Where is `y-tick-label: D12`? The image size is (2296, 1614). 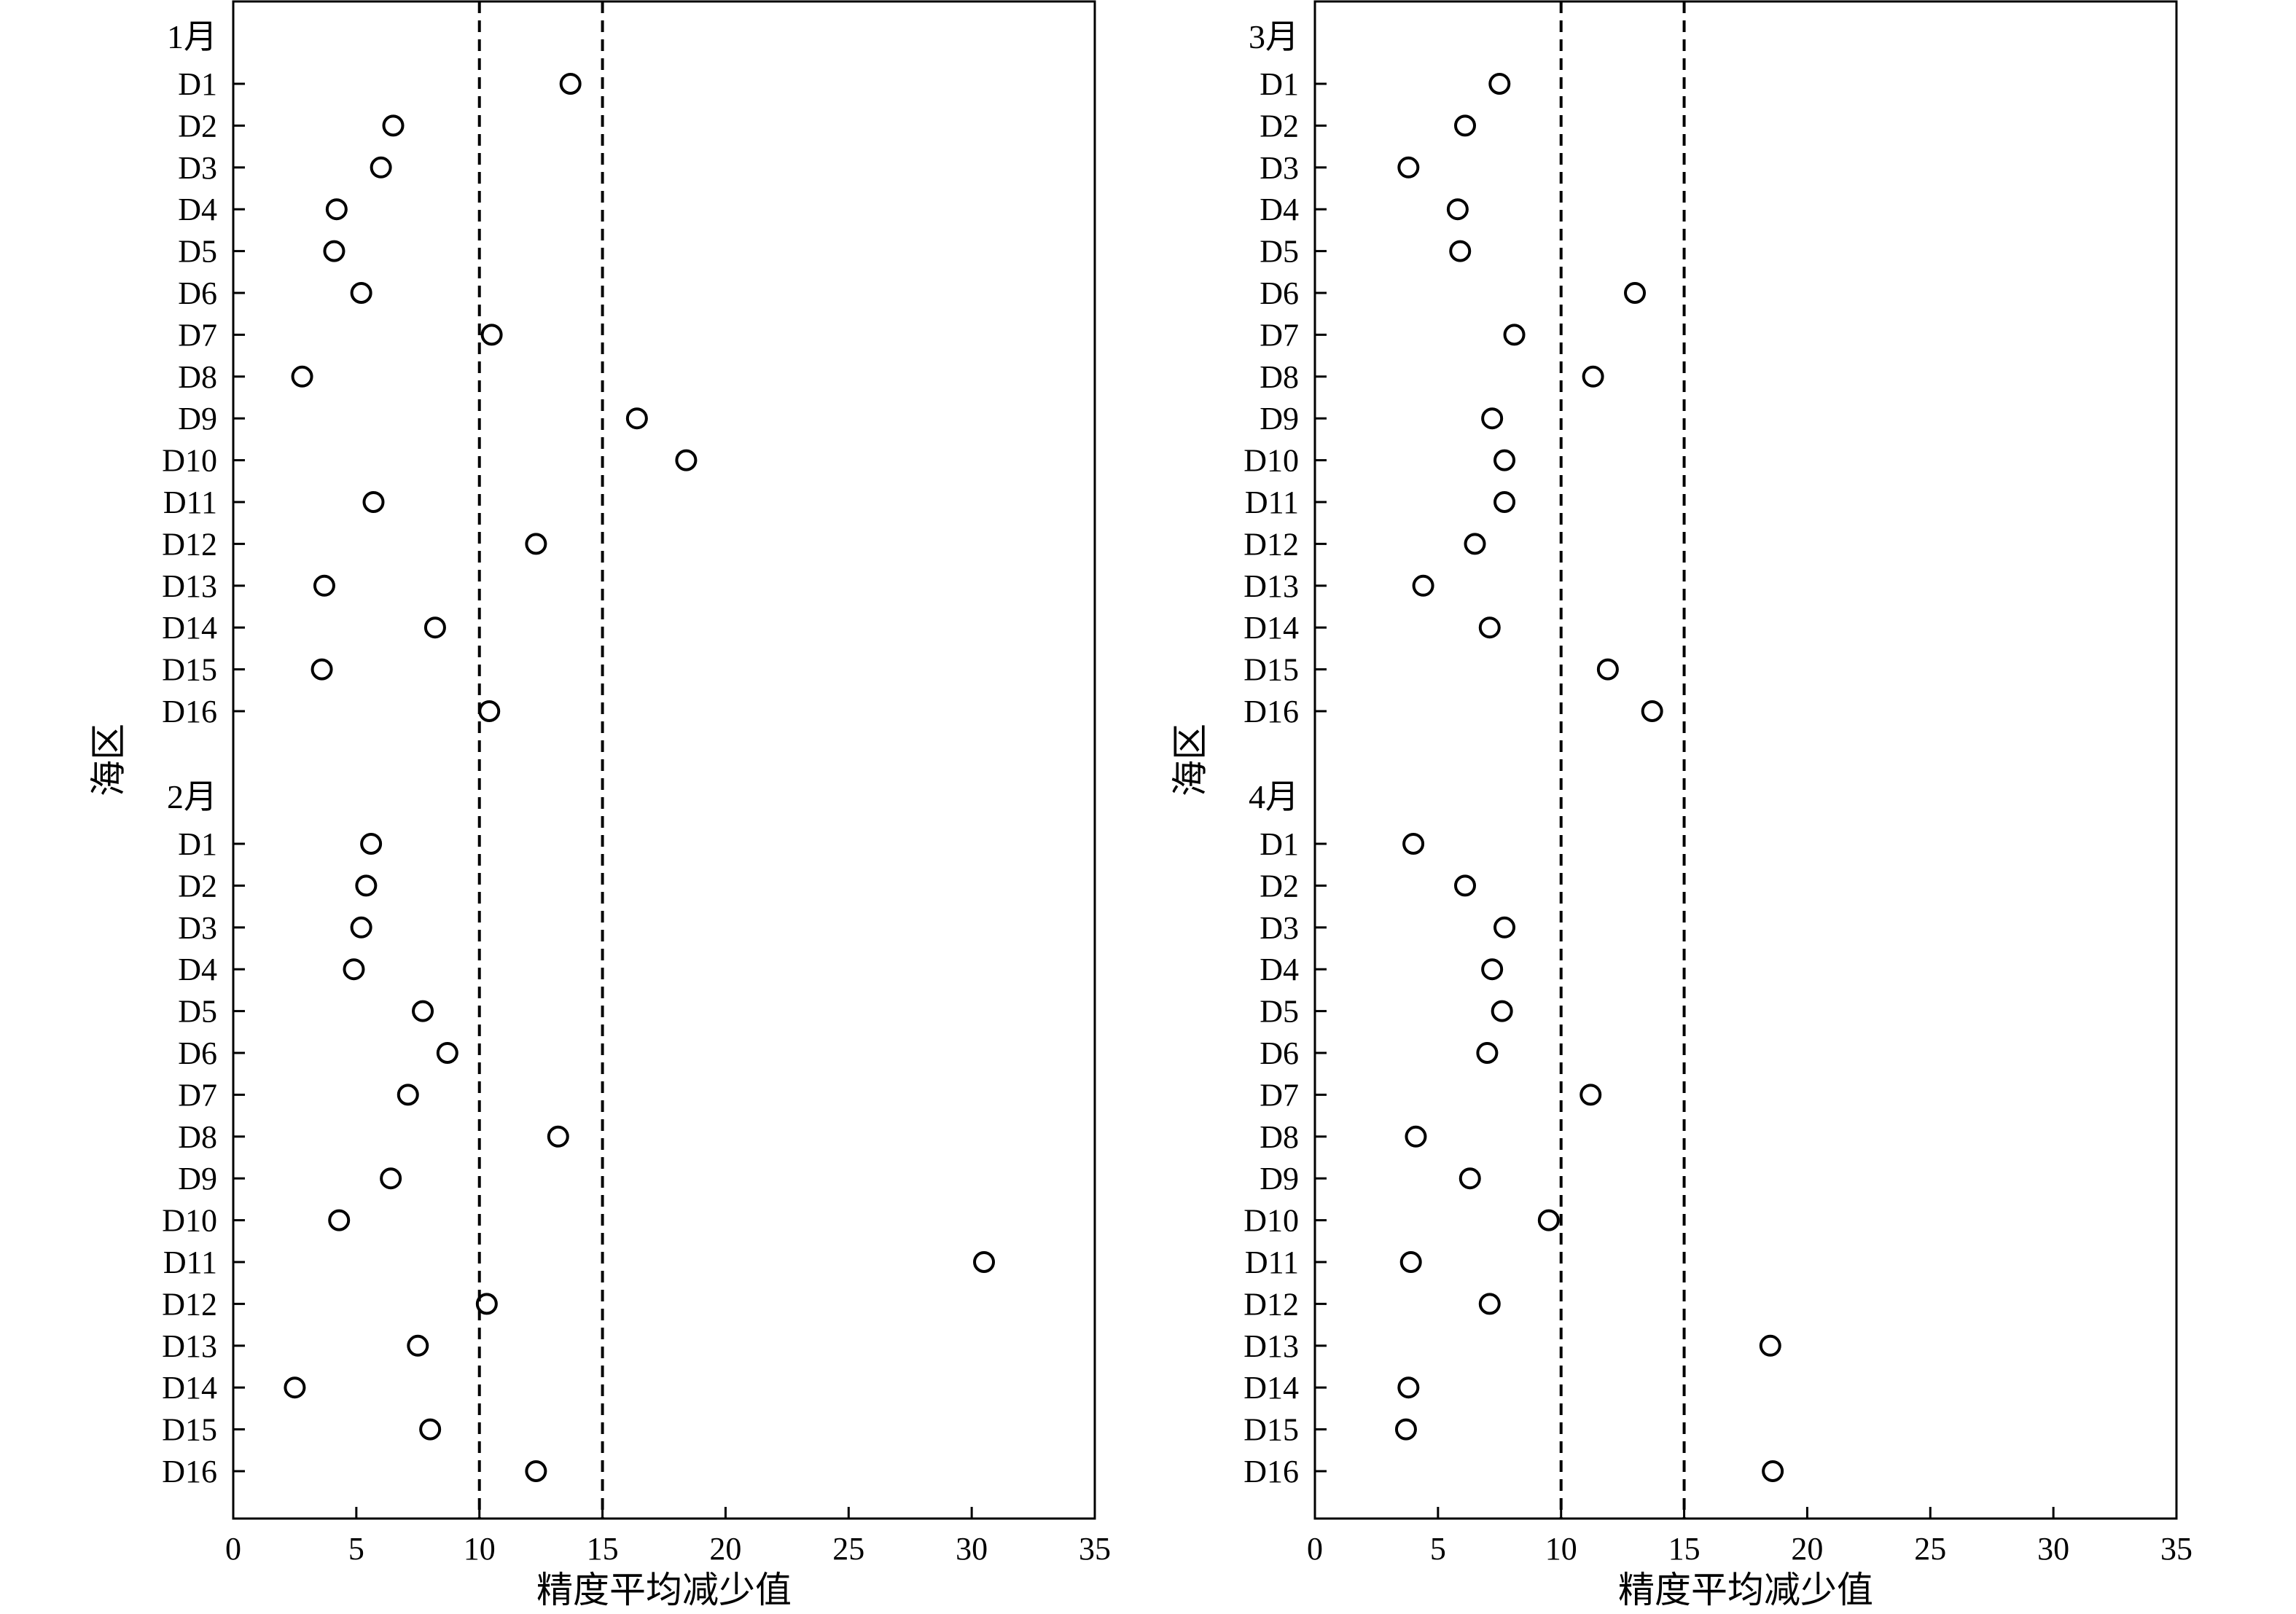
y-tick-label: D12 is located at coordinates (190, 1304).